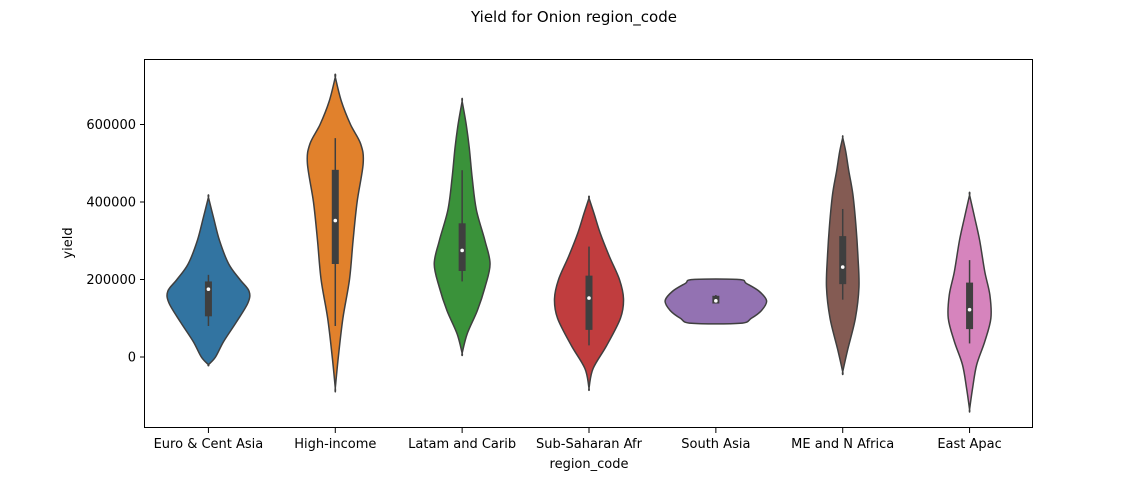 The width and height of the screenshot is (1148, 480). What do you see at coordinates (209, 444) in the screenshot?
I see `x-tick-label: Euro & Cent Asia` at bounding box center [209, 444].